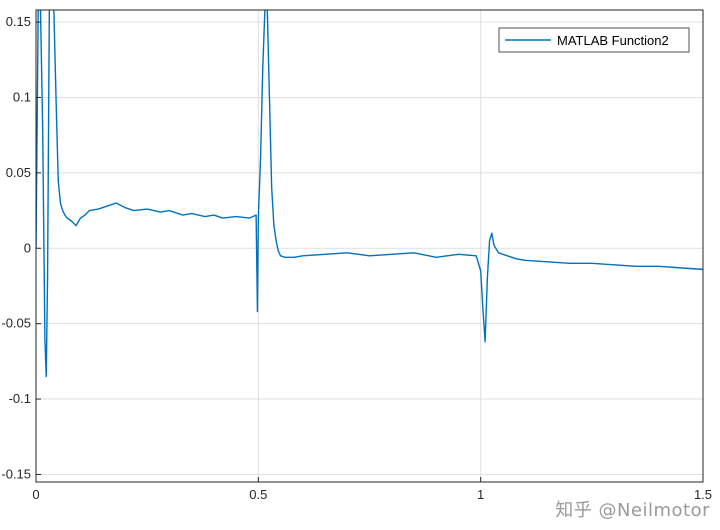 The image size is (720, 530). I want to click on x-tick-label: 0.5, so click(258, 494).